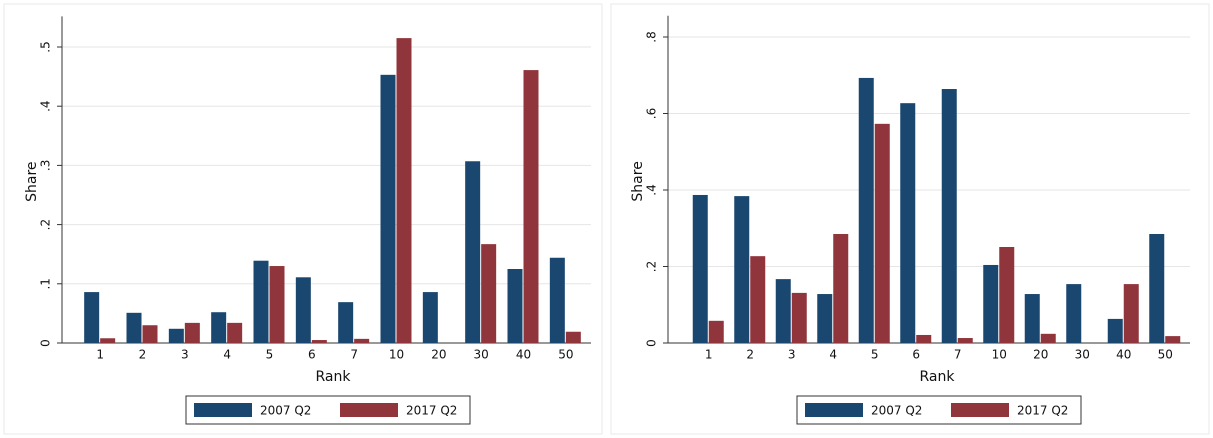 This screenshot has width=1213, height=438. Describe the element at coordinates (652, 113) in the screenshot. I see `y-tick-label: .6` at that location.